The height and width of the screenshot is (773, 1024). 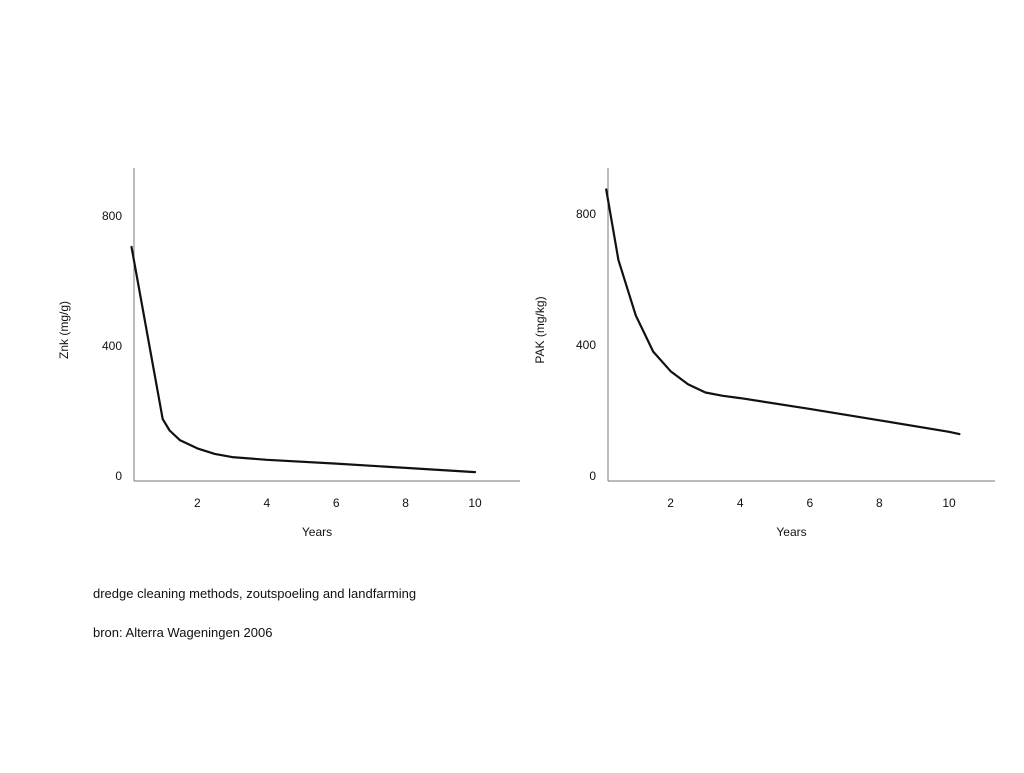 I want to click on pak-x-tick-label: 2, so click(x=670, y=503).